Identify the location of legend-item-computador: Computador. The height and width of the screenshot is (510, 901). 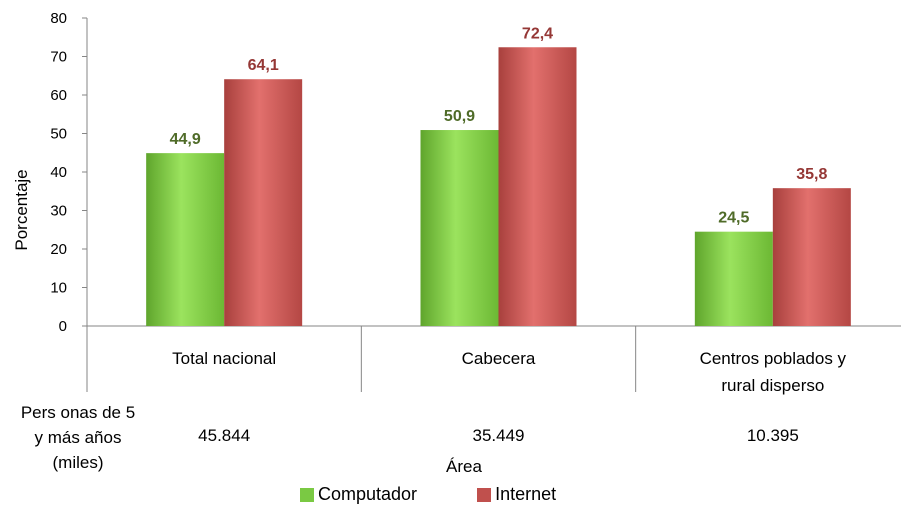
(358, 494).